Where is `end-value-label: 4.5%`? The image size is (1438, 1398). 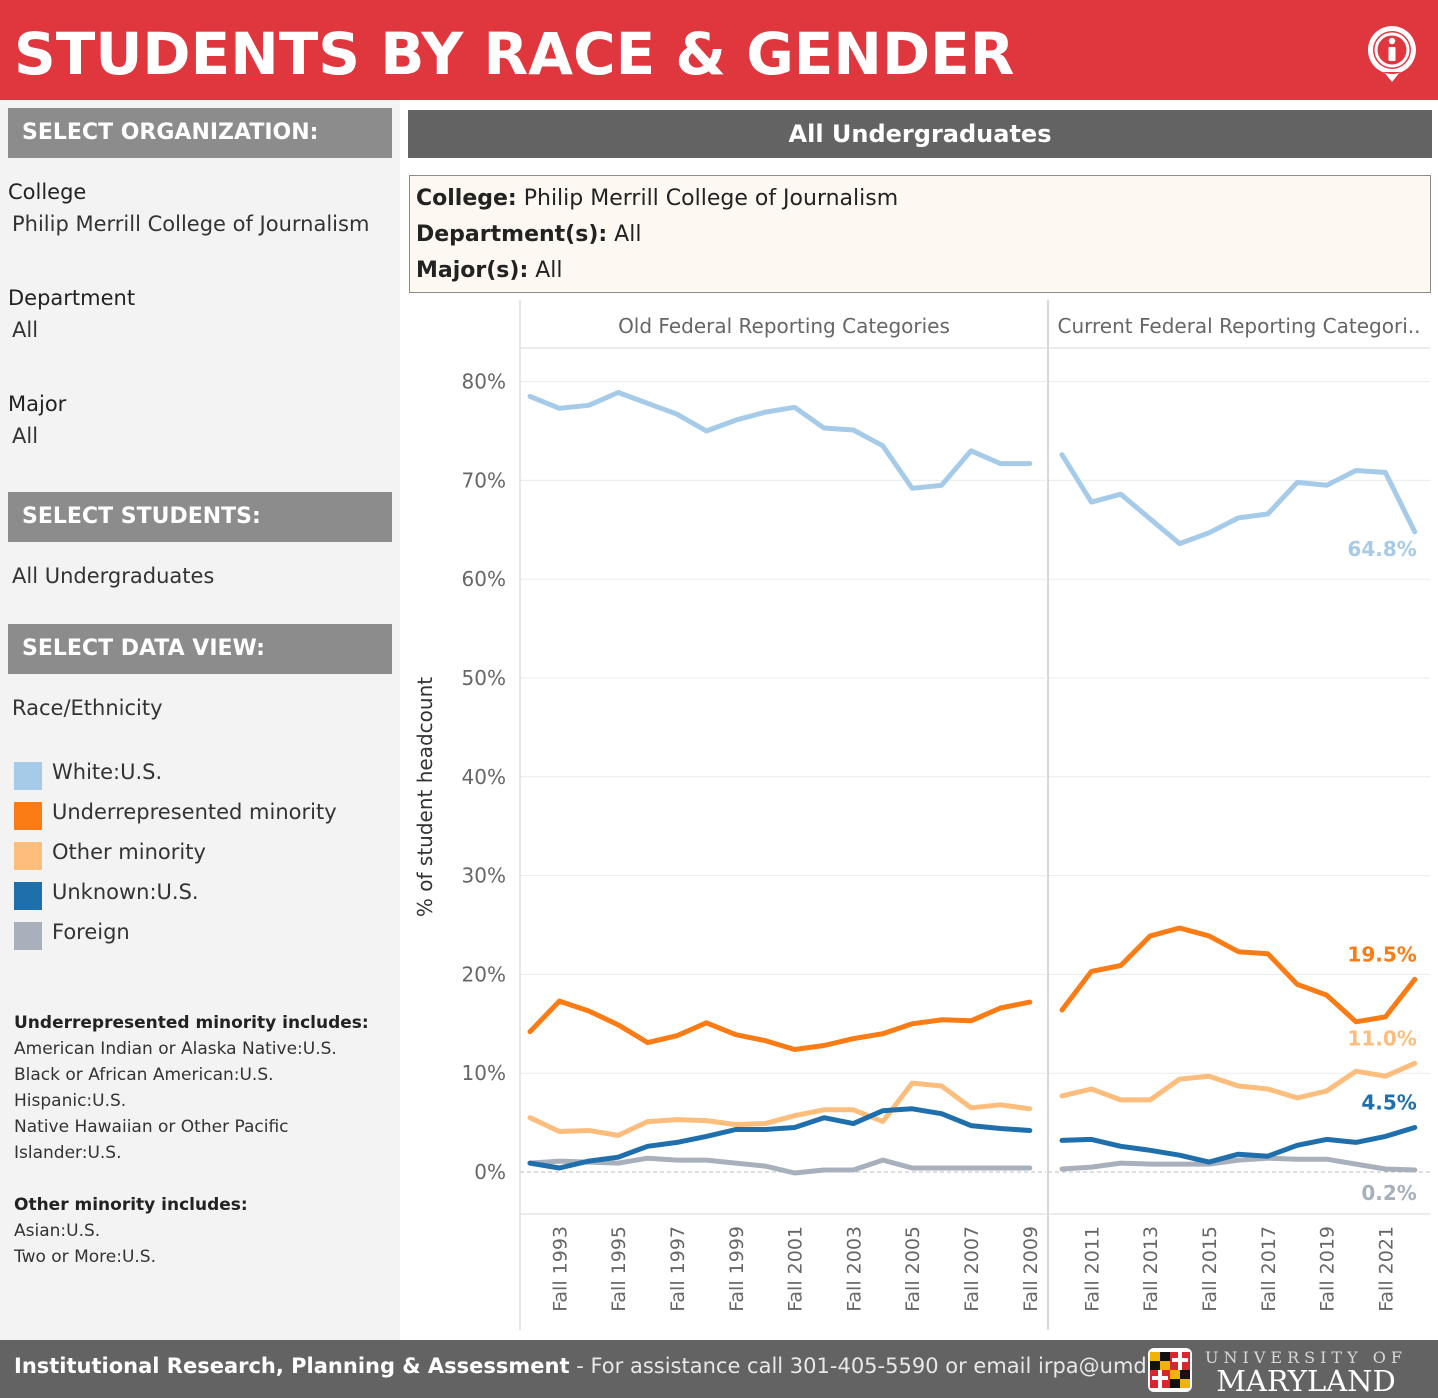 end-value-label: 4.5% is located at coordinates (1388, 1103).